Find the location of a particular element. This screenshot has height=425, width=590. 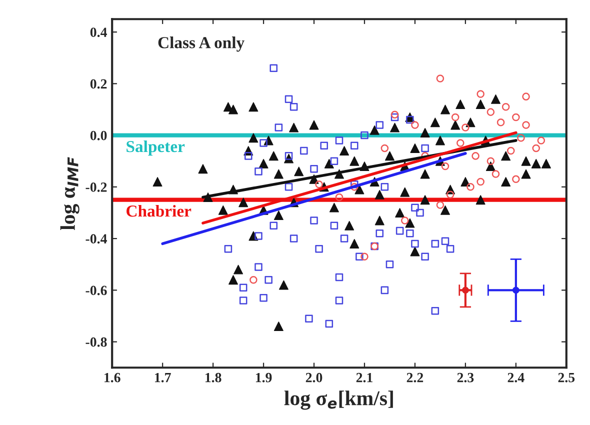

x-tick-label: 2.5 is located at coordinates (566, 377).